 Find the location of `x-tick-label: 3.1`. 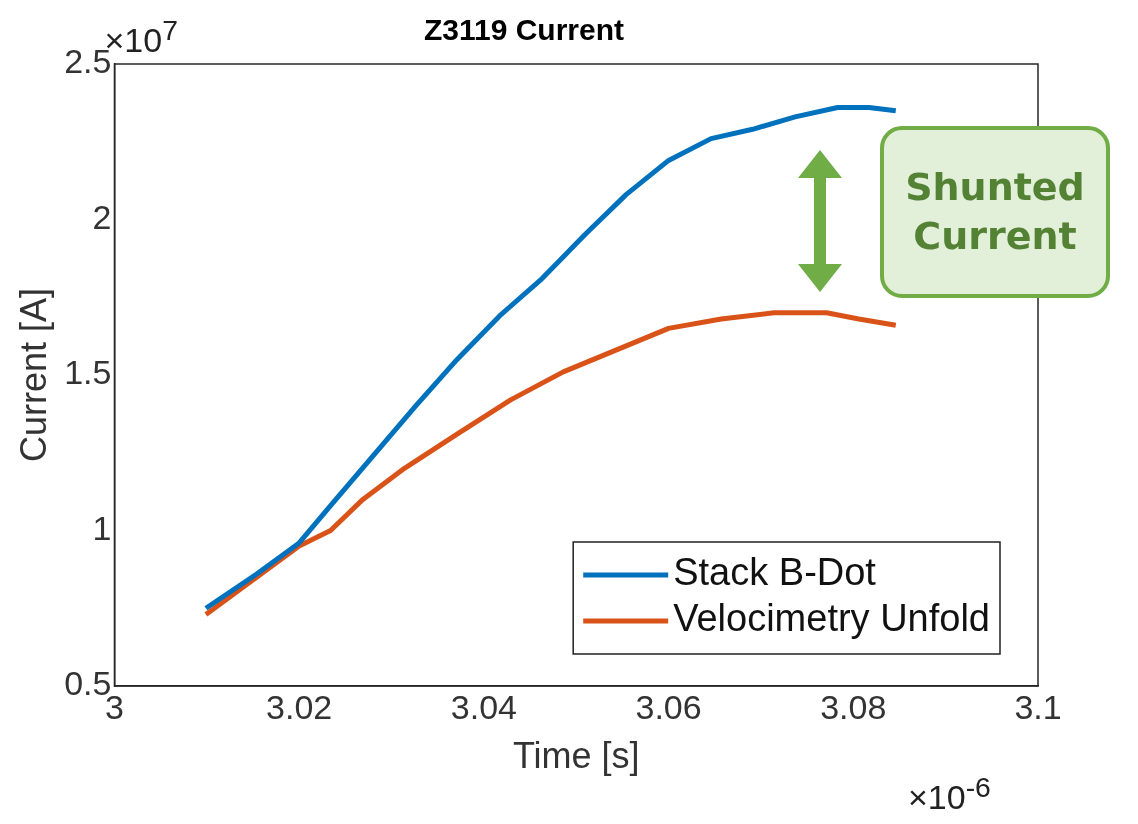

x-tick-label: 3.1 is located at coordinates (1038, 706).